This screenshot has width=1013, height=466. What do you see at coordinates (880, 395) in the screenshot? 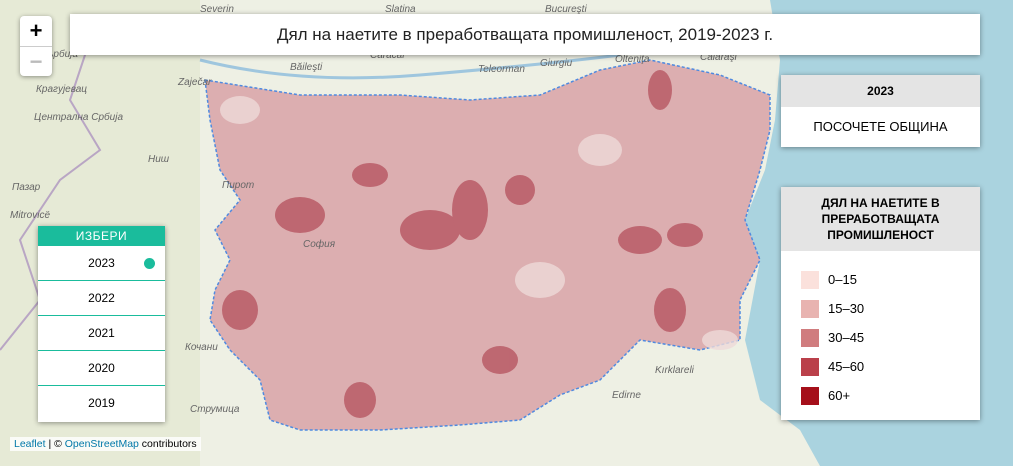
I see `legend-item: 60+` at bounding box center [880, 395].